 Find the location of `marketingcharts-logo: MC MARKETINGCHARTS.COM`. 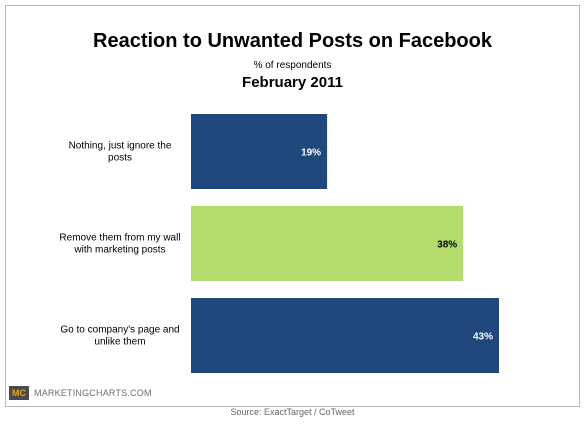

marketingcharts-logo: MC MARKETINGCHARTS.COM is located at coordinates (80, 393).